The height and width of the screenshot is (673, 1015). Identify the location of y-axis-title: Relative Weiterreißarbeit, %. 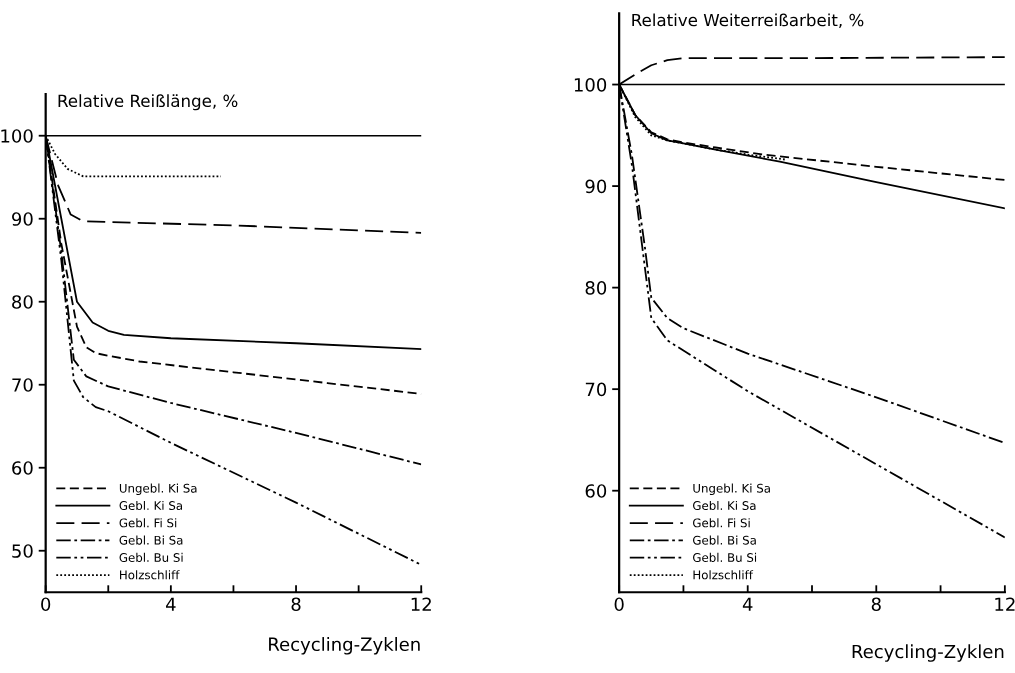
(748, 21).